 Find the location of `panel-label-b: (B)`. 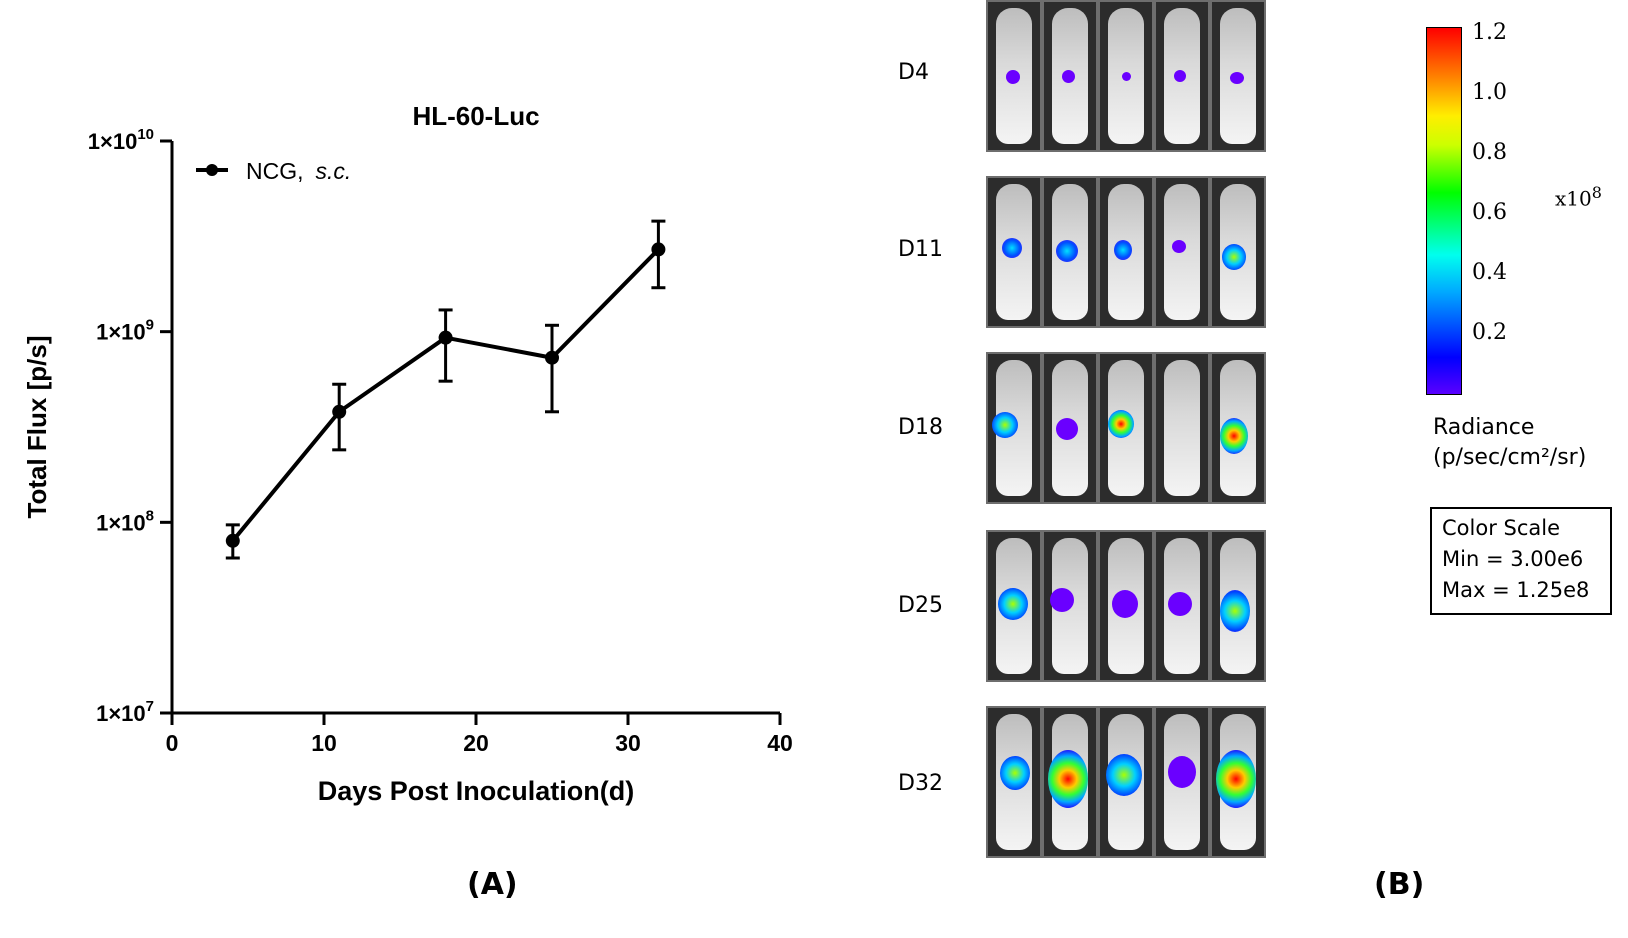

panel-label-b: (B) is located at coordinates (1399, 884).